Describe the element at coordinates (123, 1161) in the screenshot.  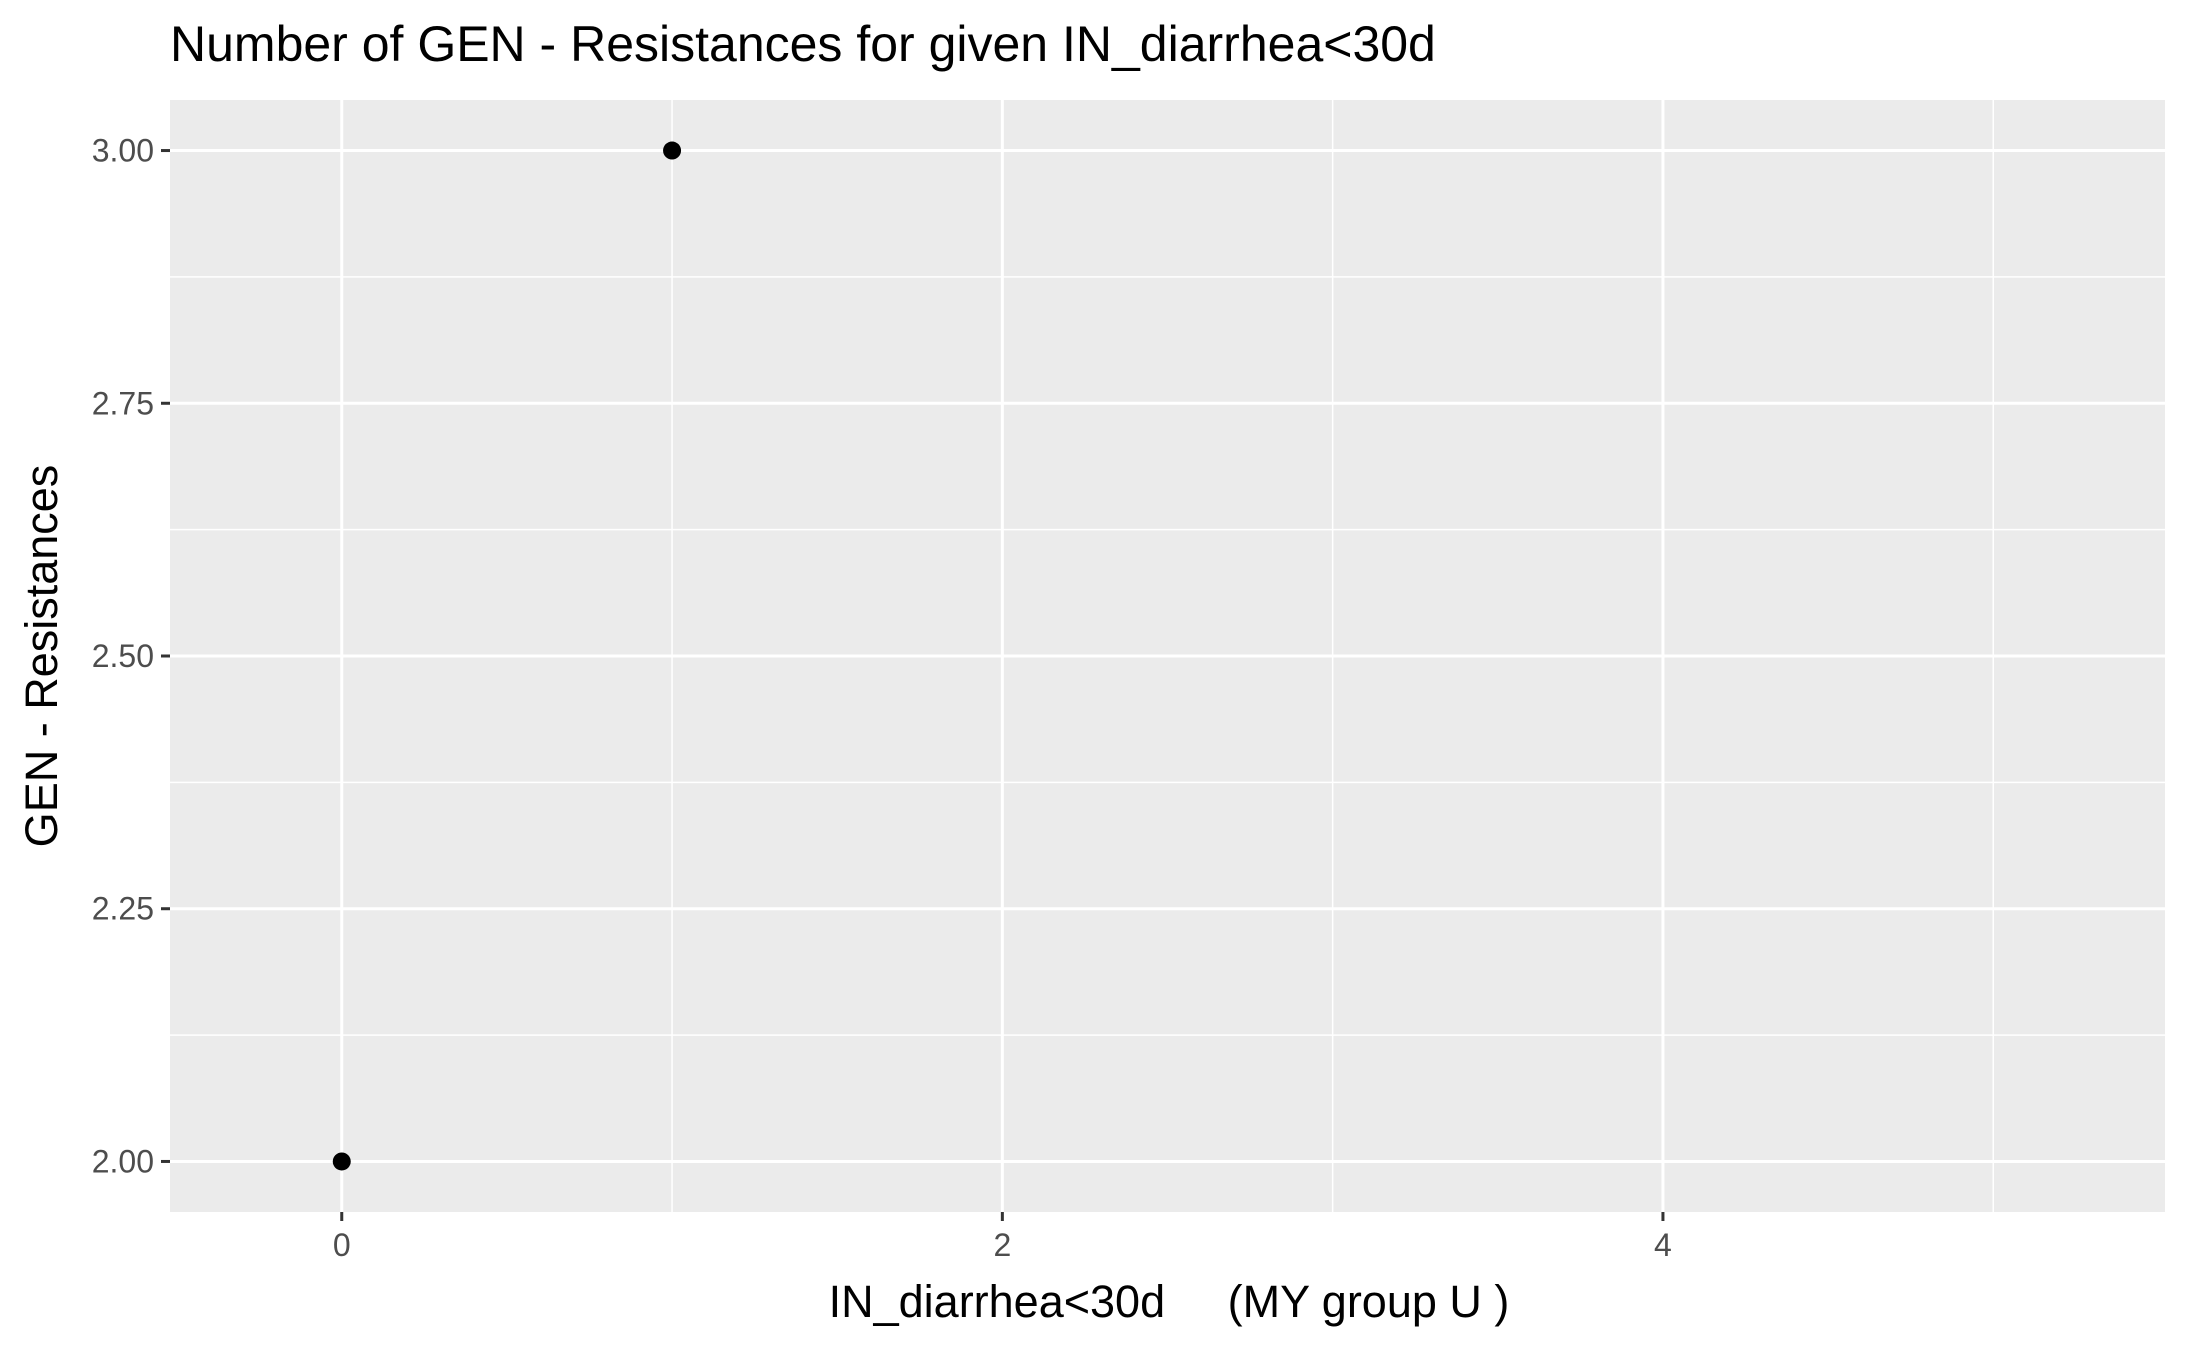
I see `y-tick-label: 2.00` at that location.